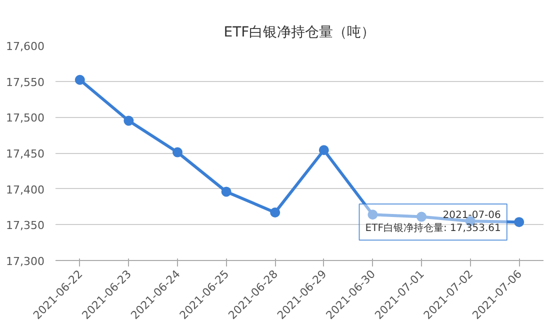 This screenshot has height=336, width=559. I want to click on y-tick-label: 17,400, so click(25, 189).